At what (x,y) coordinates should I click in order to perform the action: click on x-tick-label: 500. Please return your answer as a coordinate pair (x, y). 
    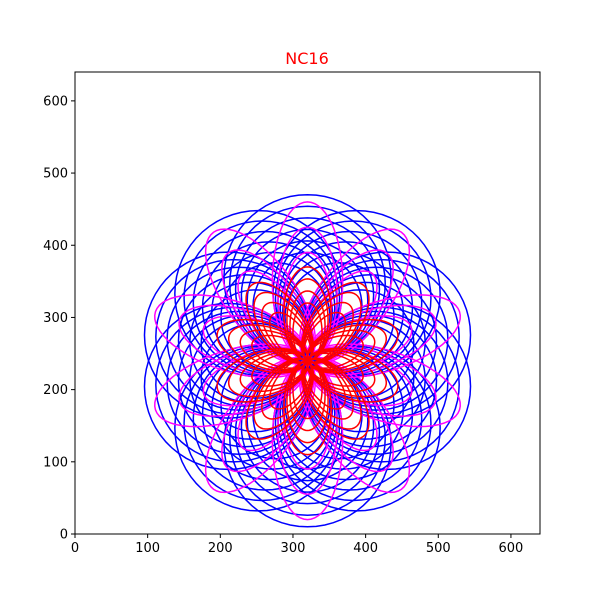
    Looking at the image, I should click on (438, 548).